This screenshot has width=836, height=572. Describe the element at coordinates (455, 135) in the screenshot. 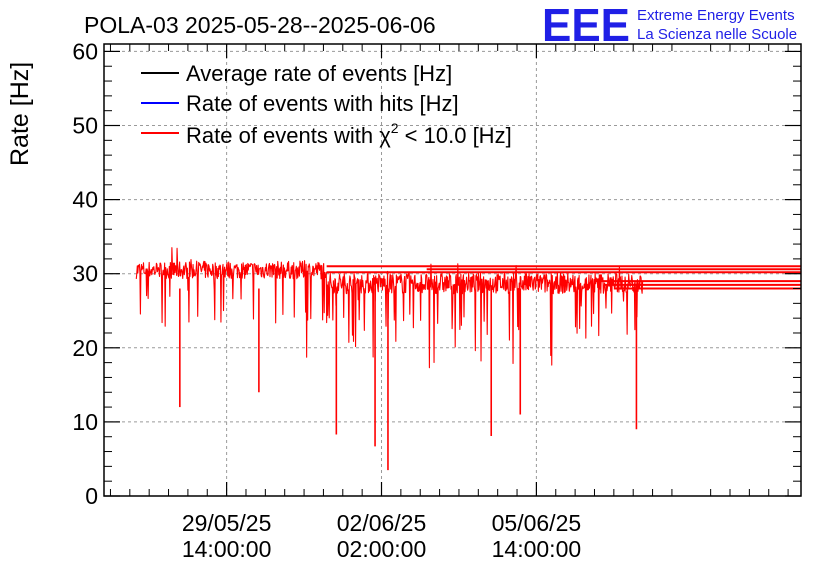

I see `legend-chi2-suffix: < 10.0 [Hz]` at that location.